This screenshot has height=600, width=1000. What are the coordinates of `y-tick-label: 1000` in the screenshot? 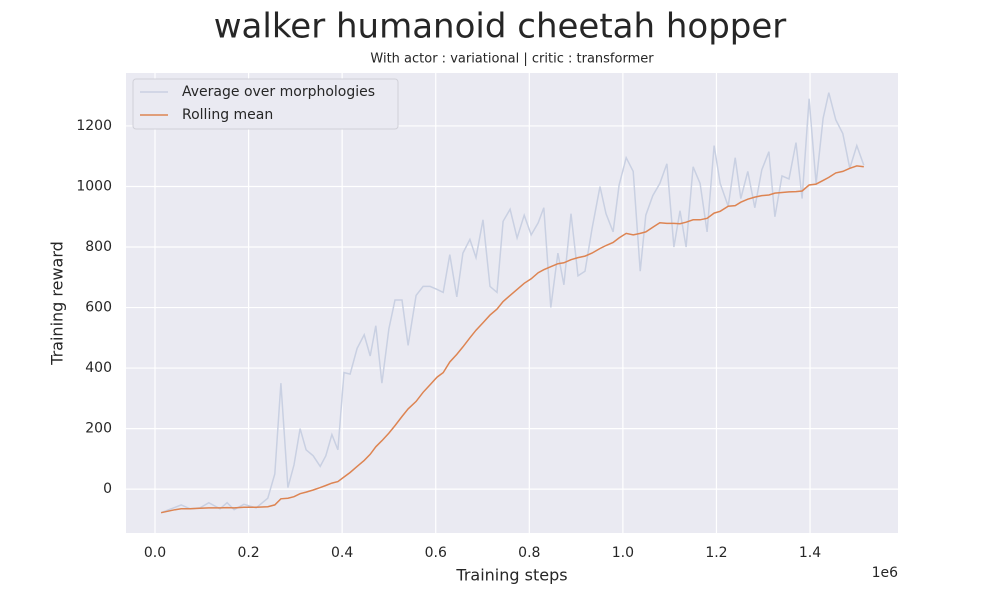 It's located at (94, 186).